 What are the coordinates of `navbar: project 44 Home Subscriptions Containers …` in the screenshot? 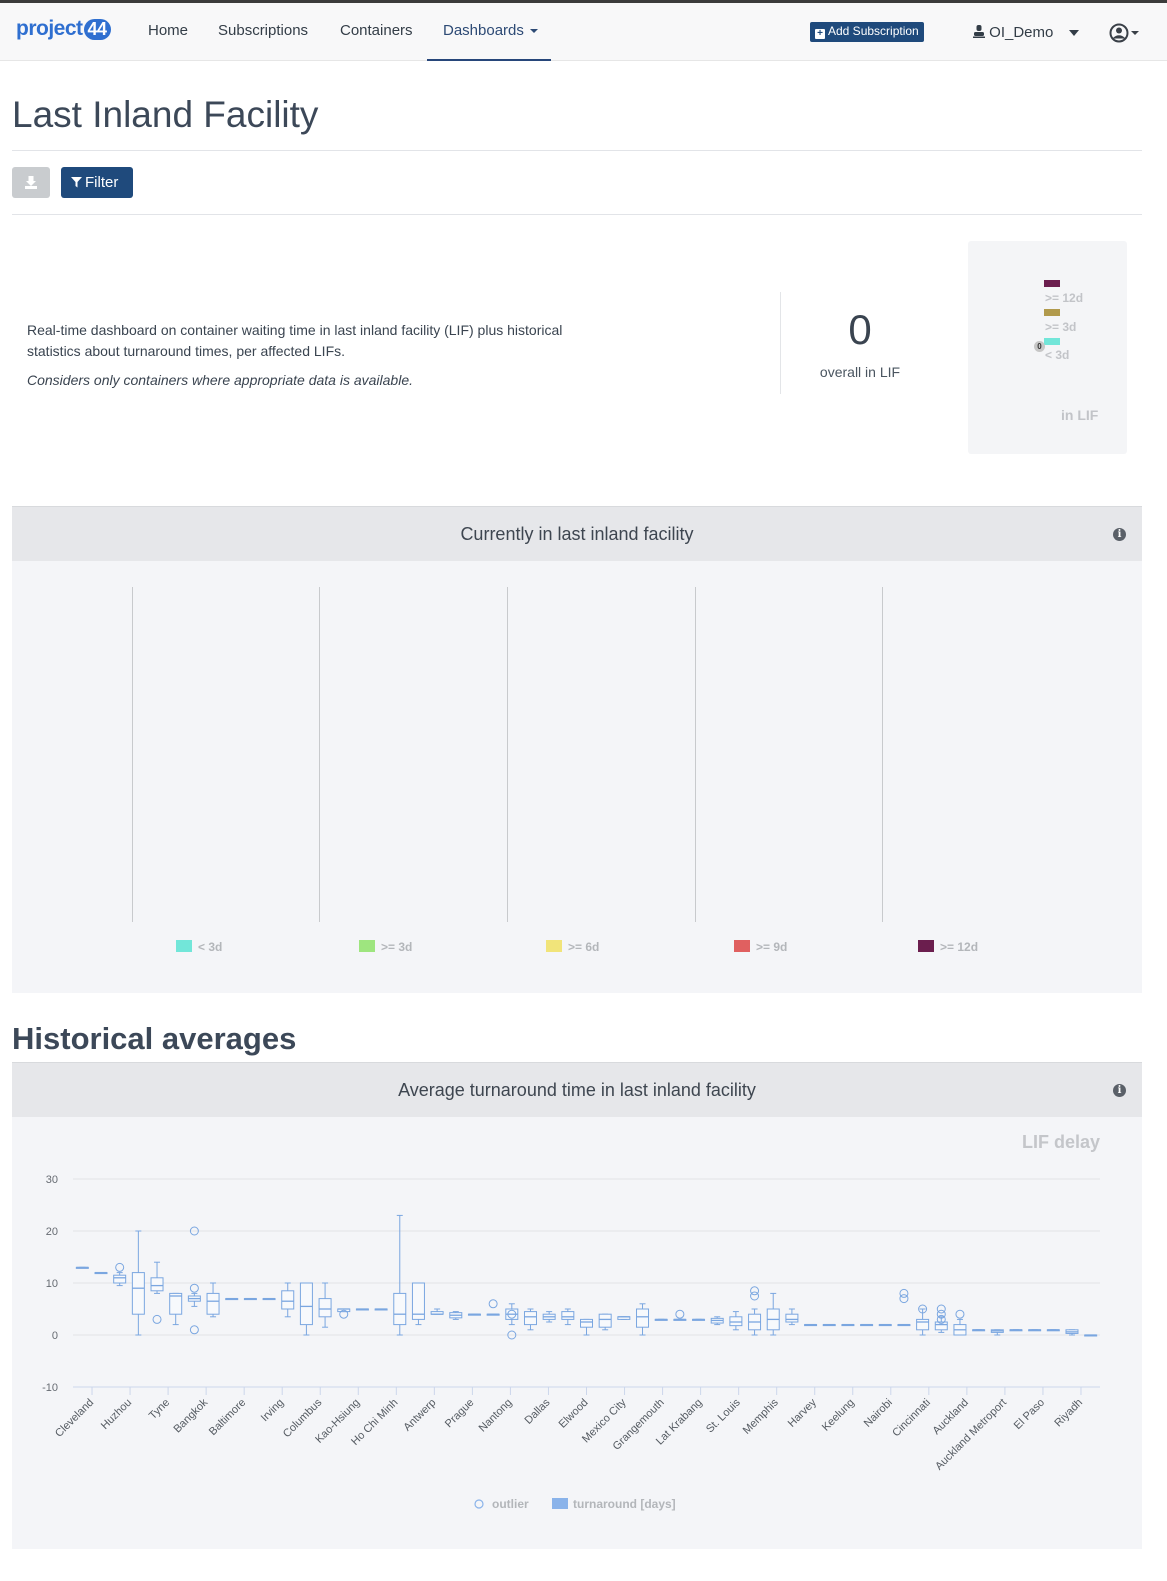 It's located at (583, 32).